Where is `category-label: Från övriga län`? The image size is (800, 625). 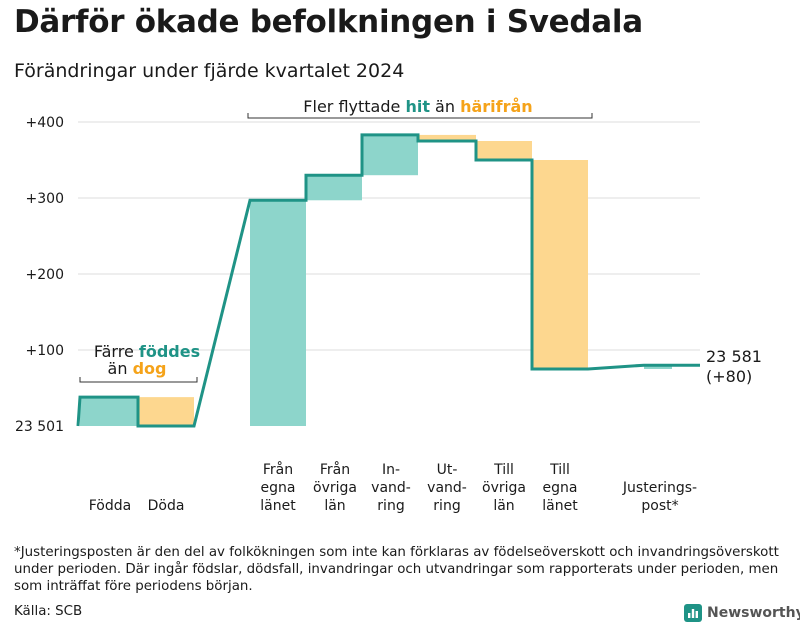
category-label: Från övriga län is located at coordinates (335, 487).